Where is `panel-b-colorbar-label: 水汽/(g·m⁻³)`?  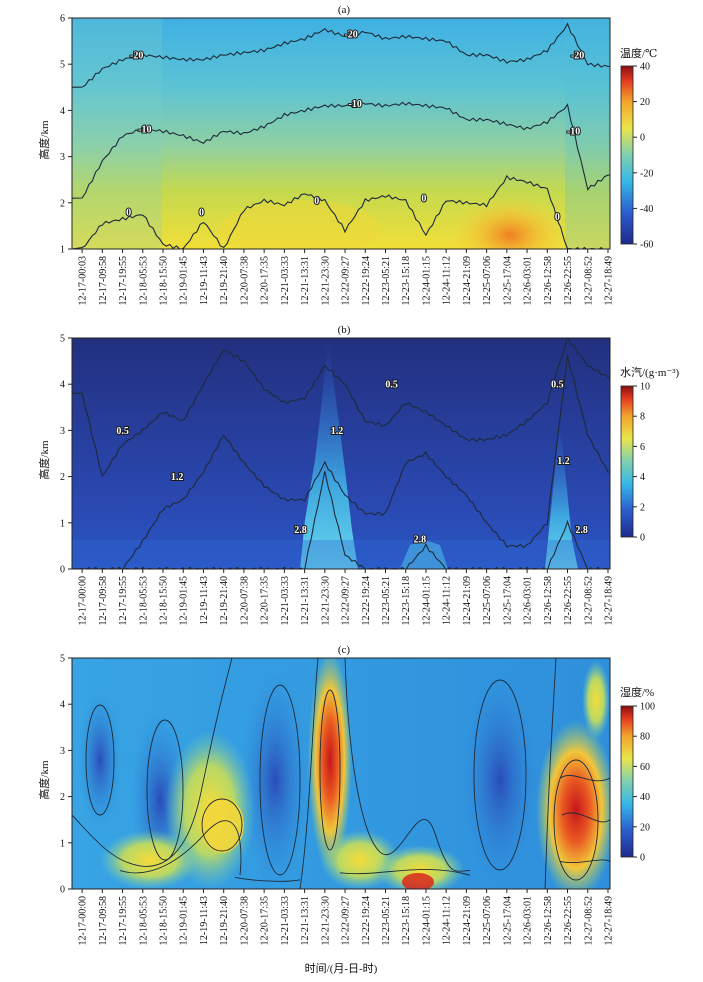
panel-b-colorbar-label: 水汽/(g·m⁻³) is located at coordinates (650, 372).